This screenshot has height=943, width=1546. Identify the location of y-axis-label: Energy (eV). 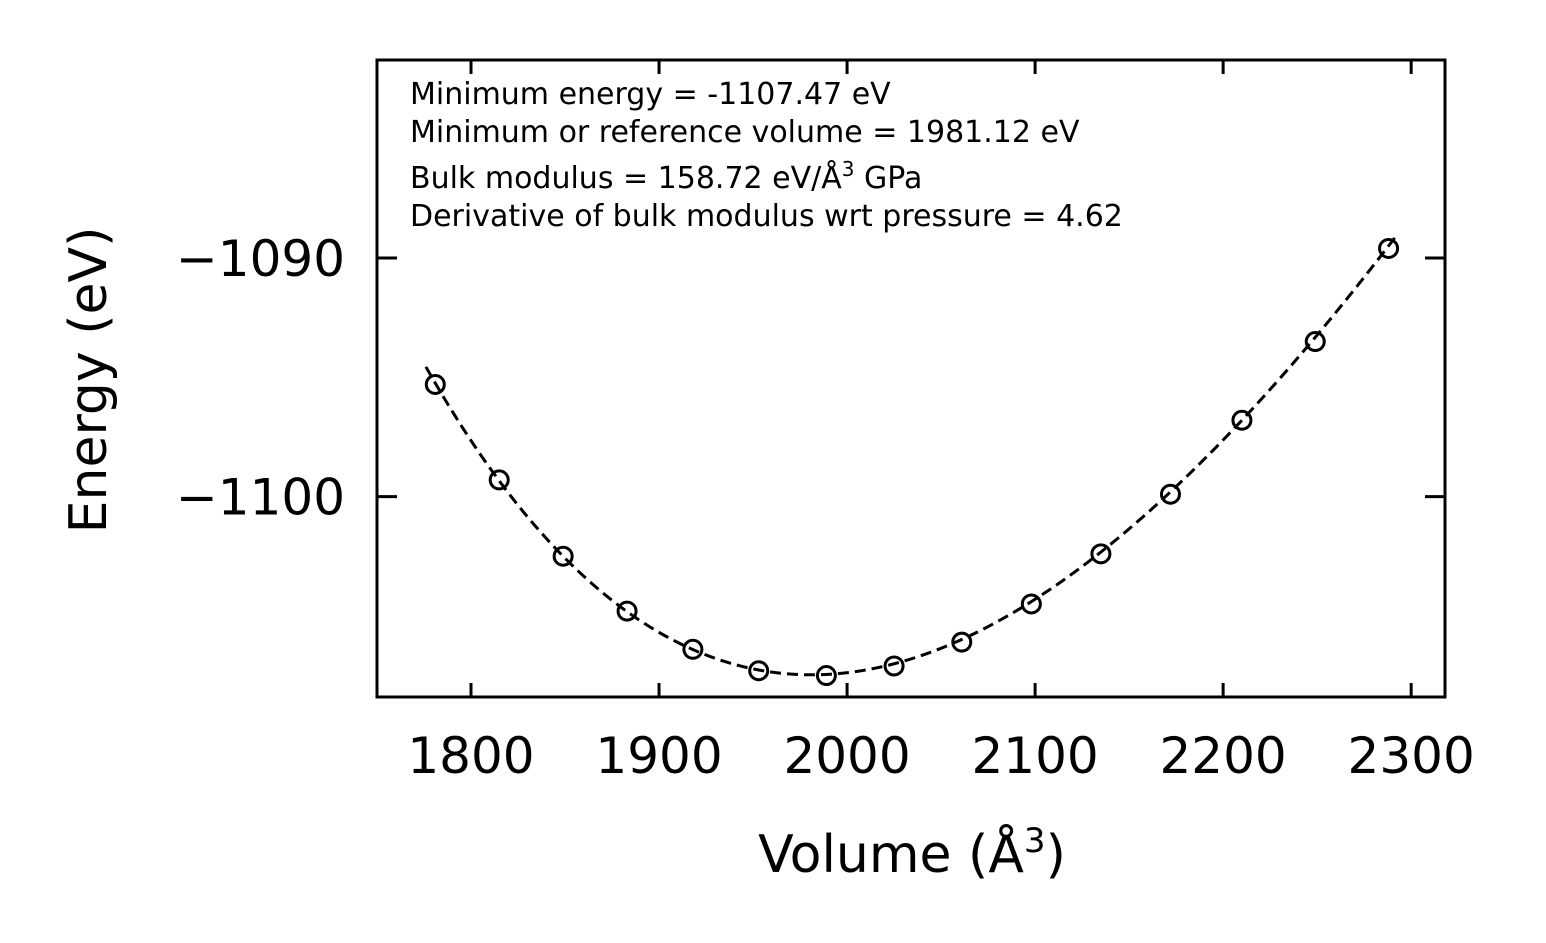
(89, 380).